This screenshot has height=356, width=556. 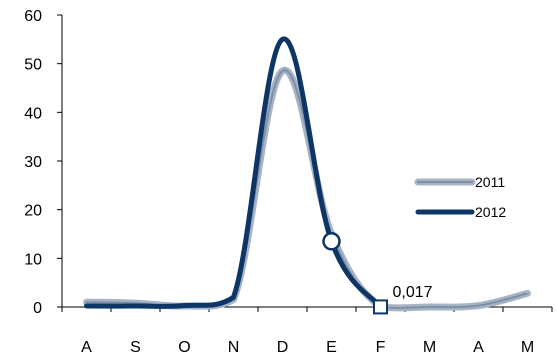 I want to click on y-tick-label: 30, so click(x=33, y=162).